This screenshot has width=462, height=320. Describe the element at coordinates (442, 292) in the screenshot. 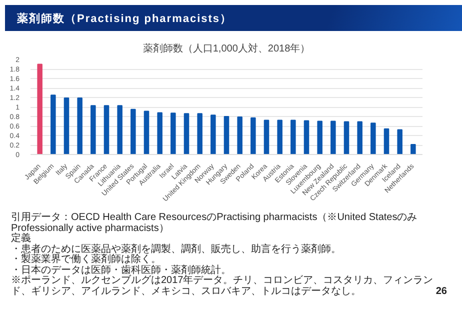

I see `text: 26` at that location.